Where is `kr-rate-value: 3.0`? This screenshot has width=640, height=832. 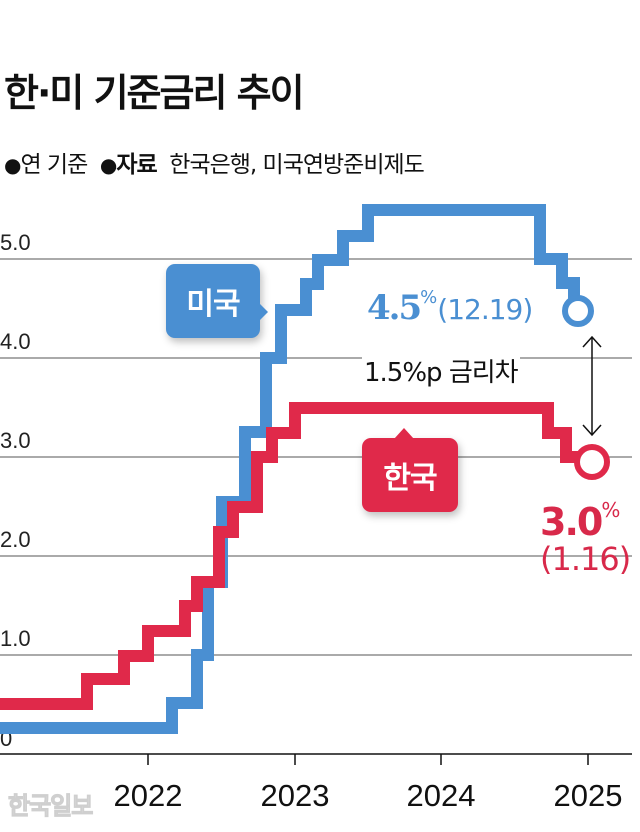 kr-rate-value: 3.0 is located at coordinates (571, 522).